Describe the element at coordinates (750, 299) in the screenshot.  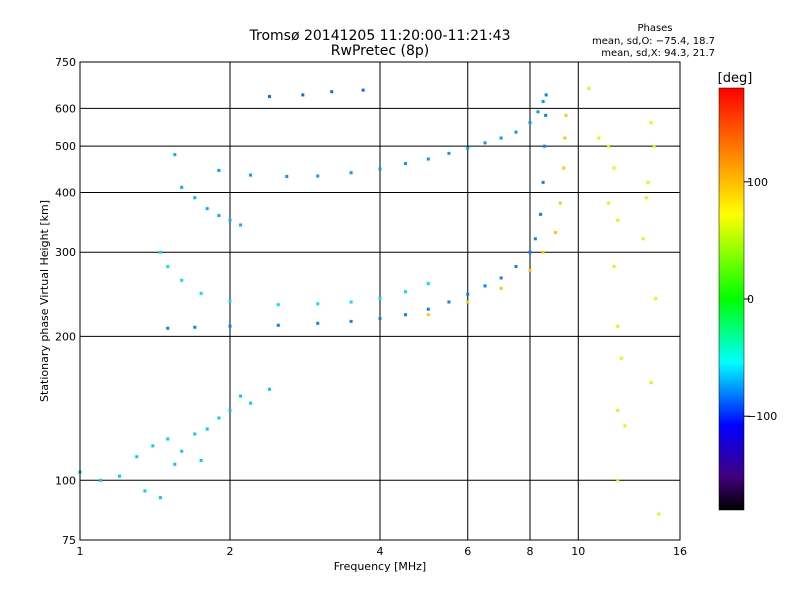
I see `colorbar-tick-label: 0` at that location.